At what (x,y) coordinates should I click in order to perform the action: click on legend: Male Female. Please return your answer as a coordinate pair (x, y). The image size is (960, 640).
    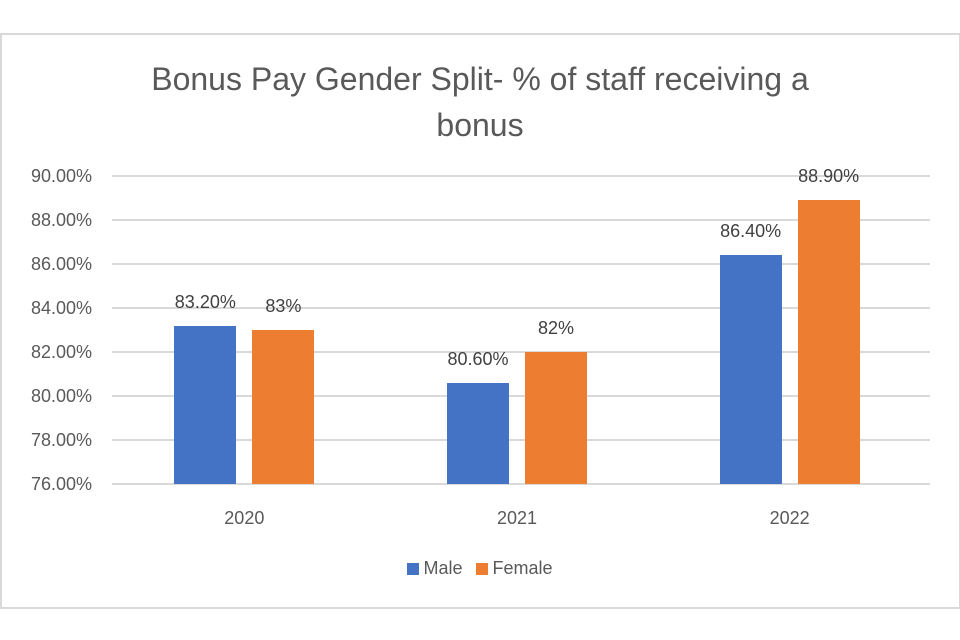
    Looking at the image, I should click on (480, 568).